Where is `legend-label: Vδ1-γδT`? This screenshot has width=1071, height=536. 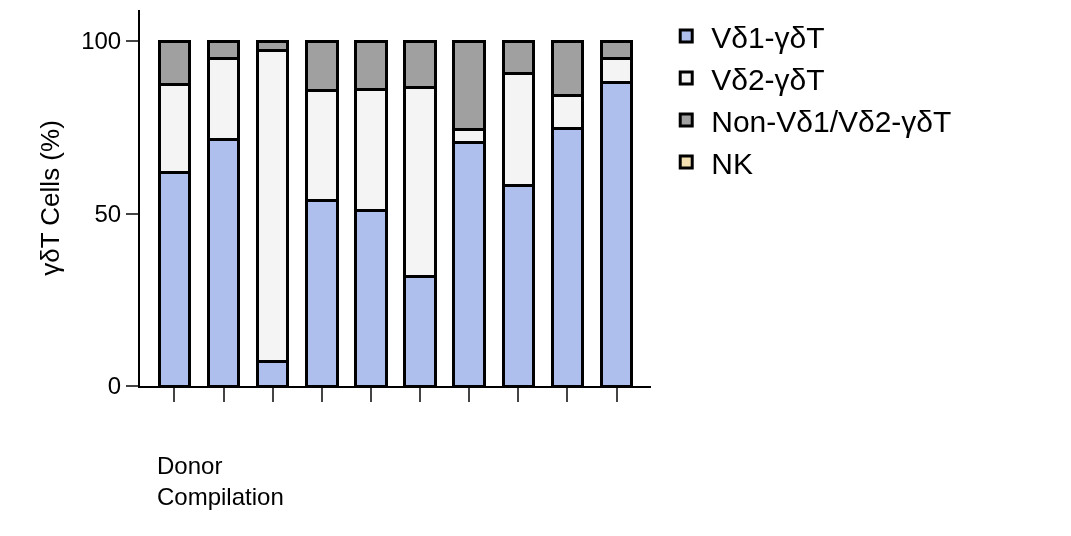
legend-label: Vδ1-γδT is located at coordinates (768, 37).